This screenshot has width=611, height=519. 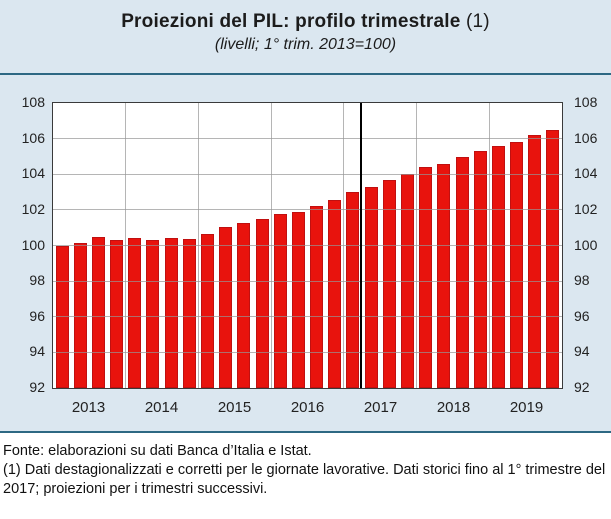 What do you see at coordinates (305, 44) in the screenshot?
I see `chart-subtitle: (livelli; 1° trim. 2013=100)` at bounding box center [305, 44].